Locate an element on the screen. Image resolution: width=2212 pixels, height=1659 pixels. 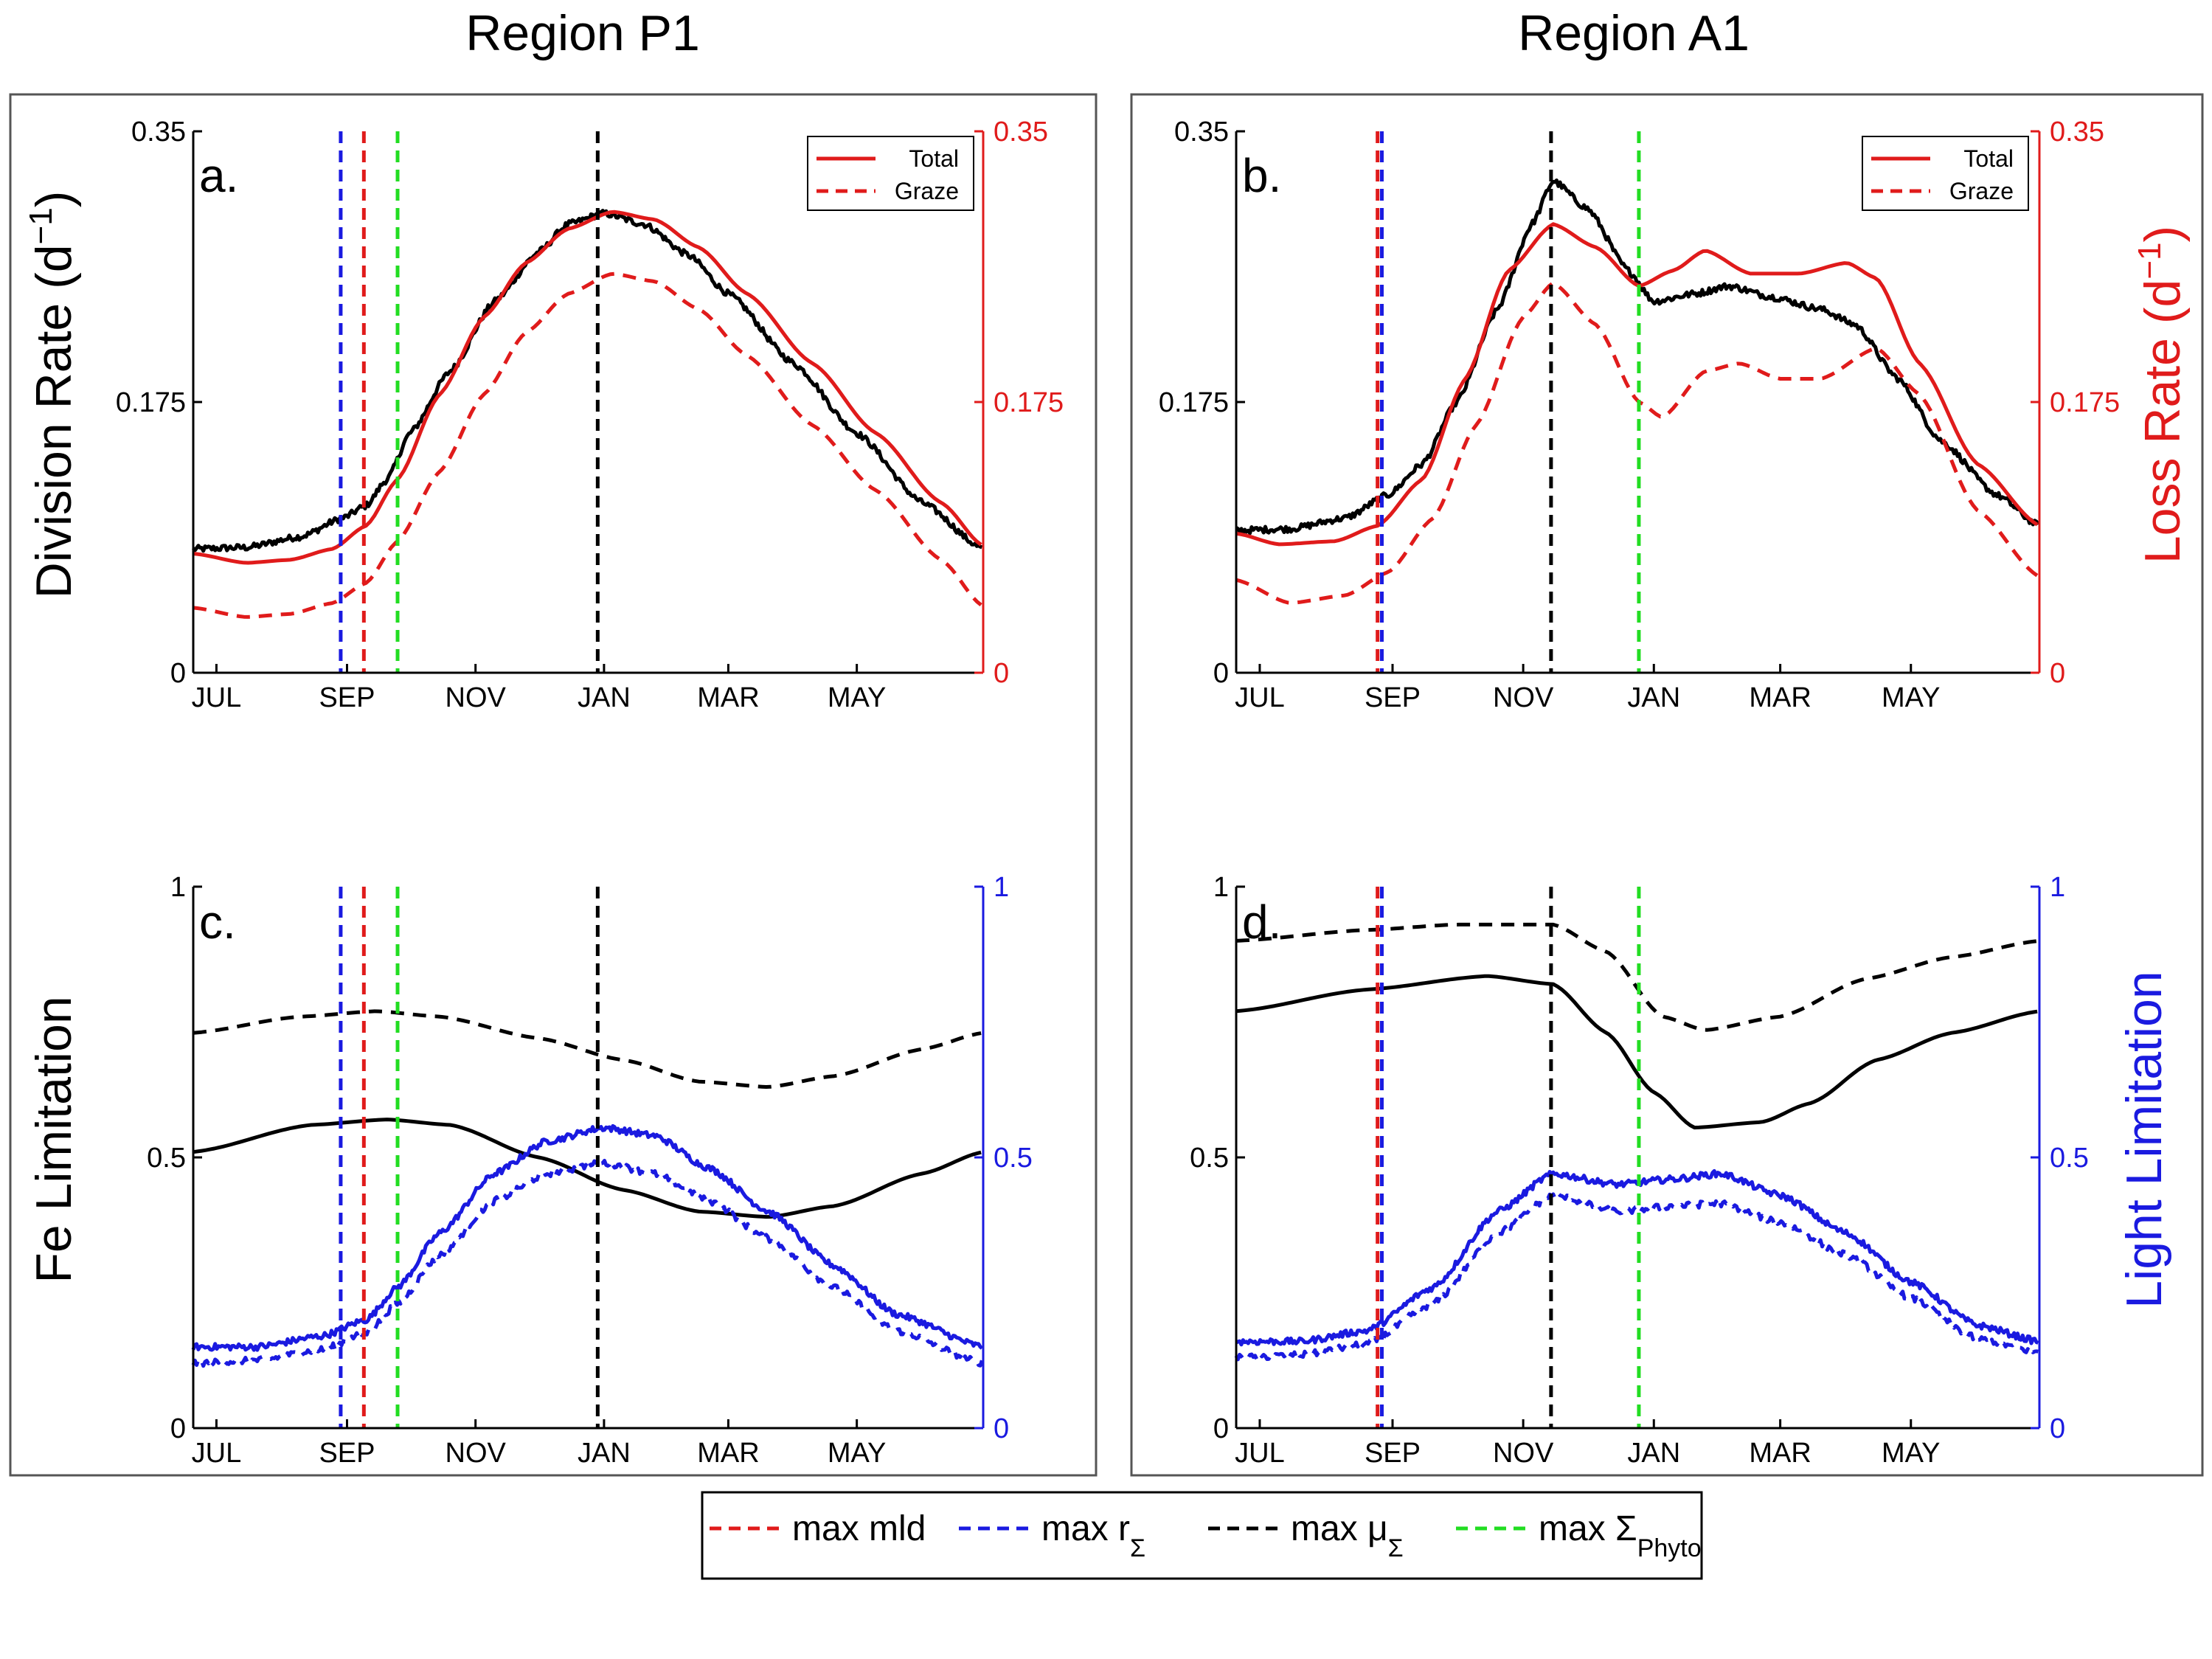
loss-rate-label: Loss Rate (d−1) is located at coordinates (2162, 395).